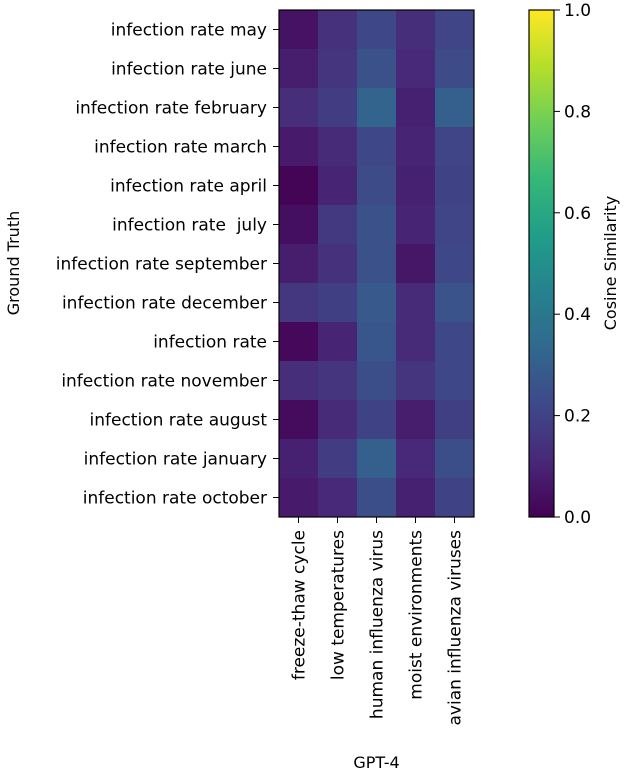 Image resolution: width=624 pixels, height=774 pixels. Describe the element at coordinates (541, 263) in the screenshot. I see `colorbar` at that location.